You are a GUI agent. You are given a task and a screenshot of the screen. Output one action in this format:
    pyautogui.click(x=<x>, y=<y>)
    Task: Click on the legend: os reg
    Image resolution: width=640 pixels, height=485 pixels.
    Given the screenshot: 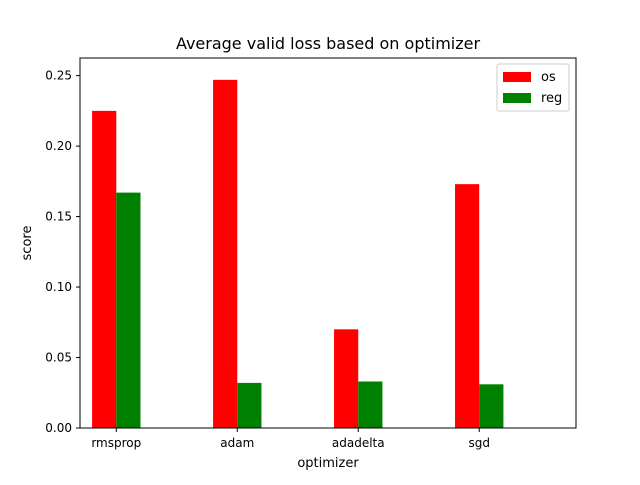 What is the action you would take?
    pyautogui.click(x=533, y=87)
    